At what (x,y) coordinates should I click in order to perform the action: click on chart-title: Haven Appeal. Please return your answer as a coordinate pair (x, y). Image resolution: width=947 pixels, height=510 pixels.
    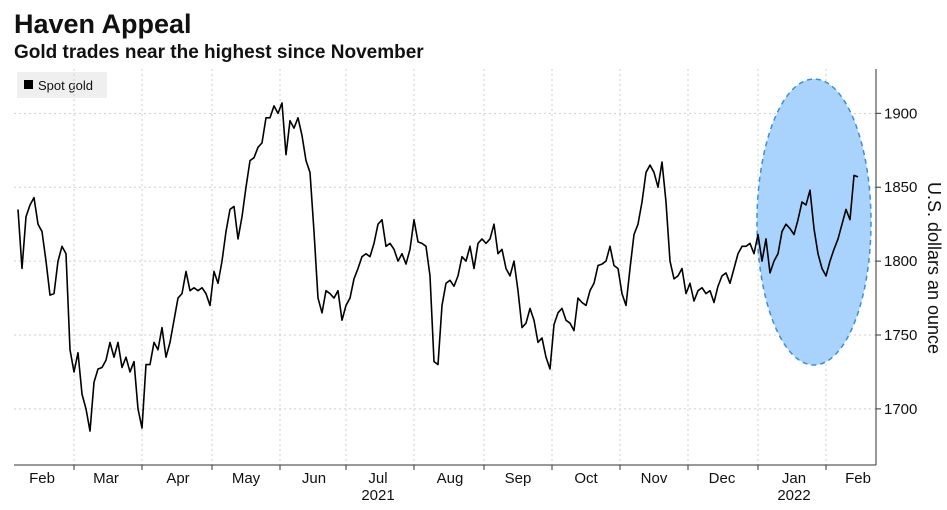
    Looking at the image, I should click on (103, 24).